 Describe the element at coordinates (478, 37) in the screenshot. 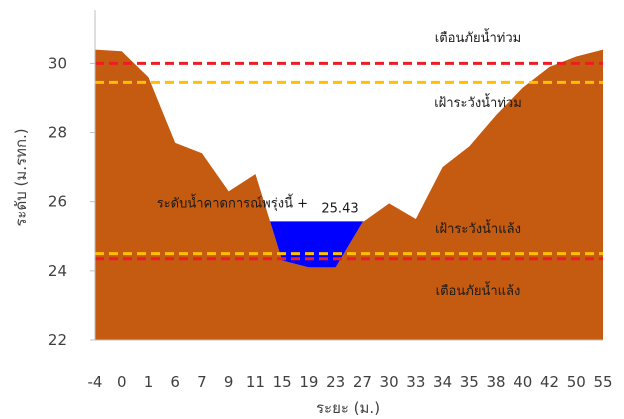

I see `threshold-label-0: เตือนภัยน้ำท่วม` at that location.